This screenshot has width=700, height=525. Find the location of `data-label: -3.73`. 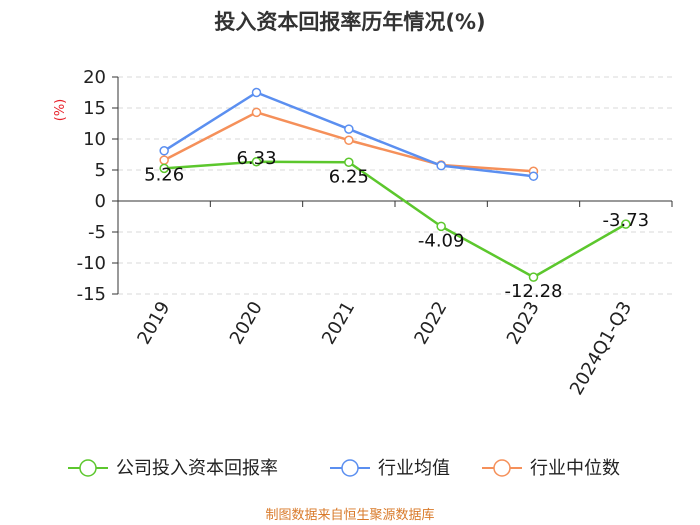

data-label: -3.73 is located at coordinates (626, 220).